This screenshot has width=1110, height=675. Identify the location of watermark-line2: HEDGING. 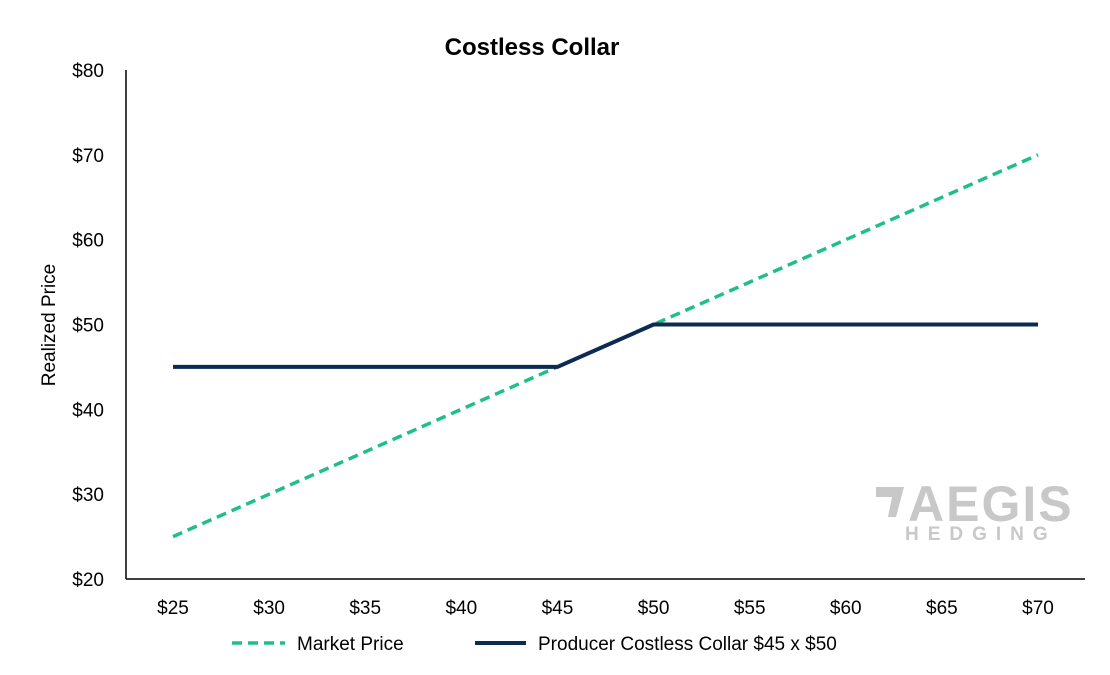
(981, 534).